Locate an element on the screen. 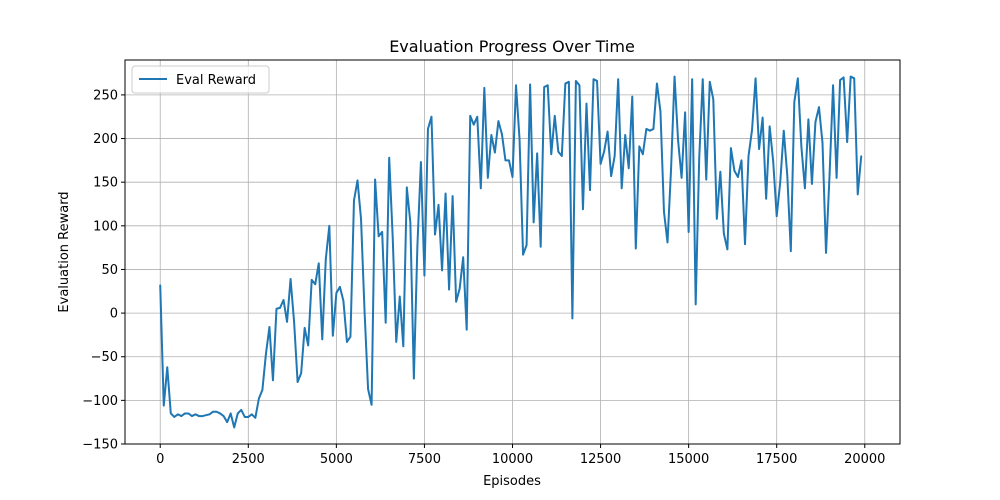  y-tick-label: −50 is located at coordinates (104, 357).